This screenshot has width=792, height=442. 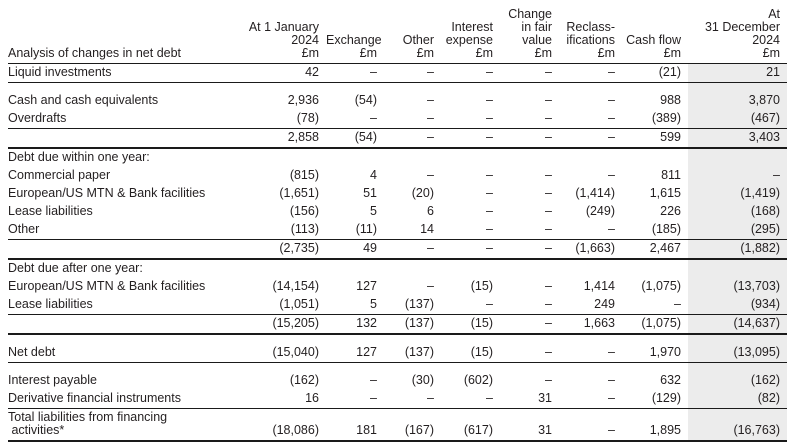 What do you see at coordinates (295, 286) in the screenshot?
I see `value-cell: (14,154)` at bounding box center [295, 286].